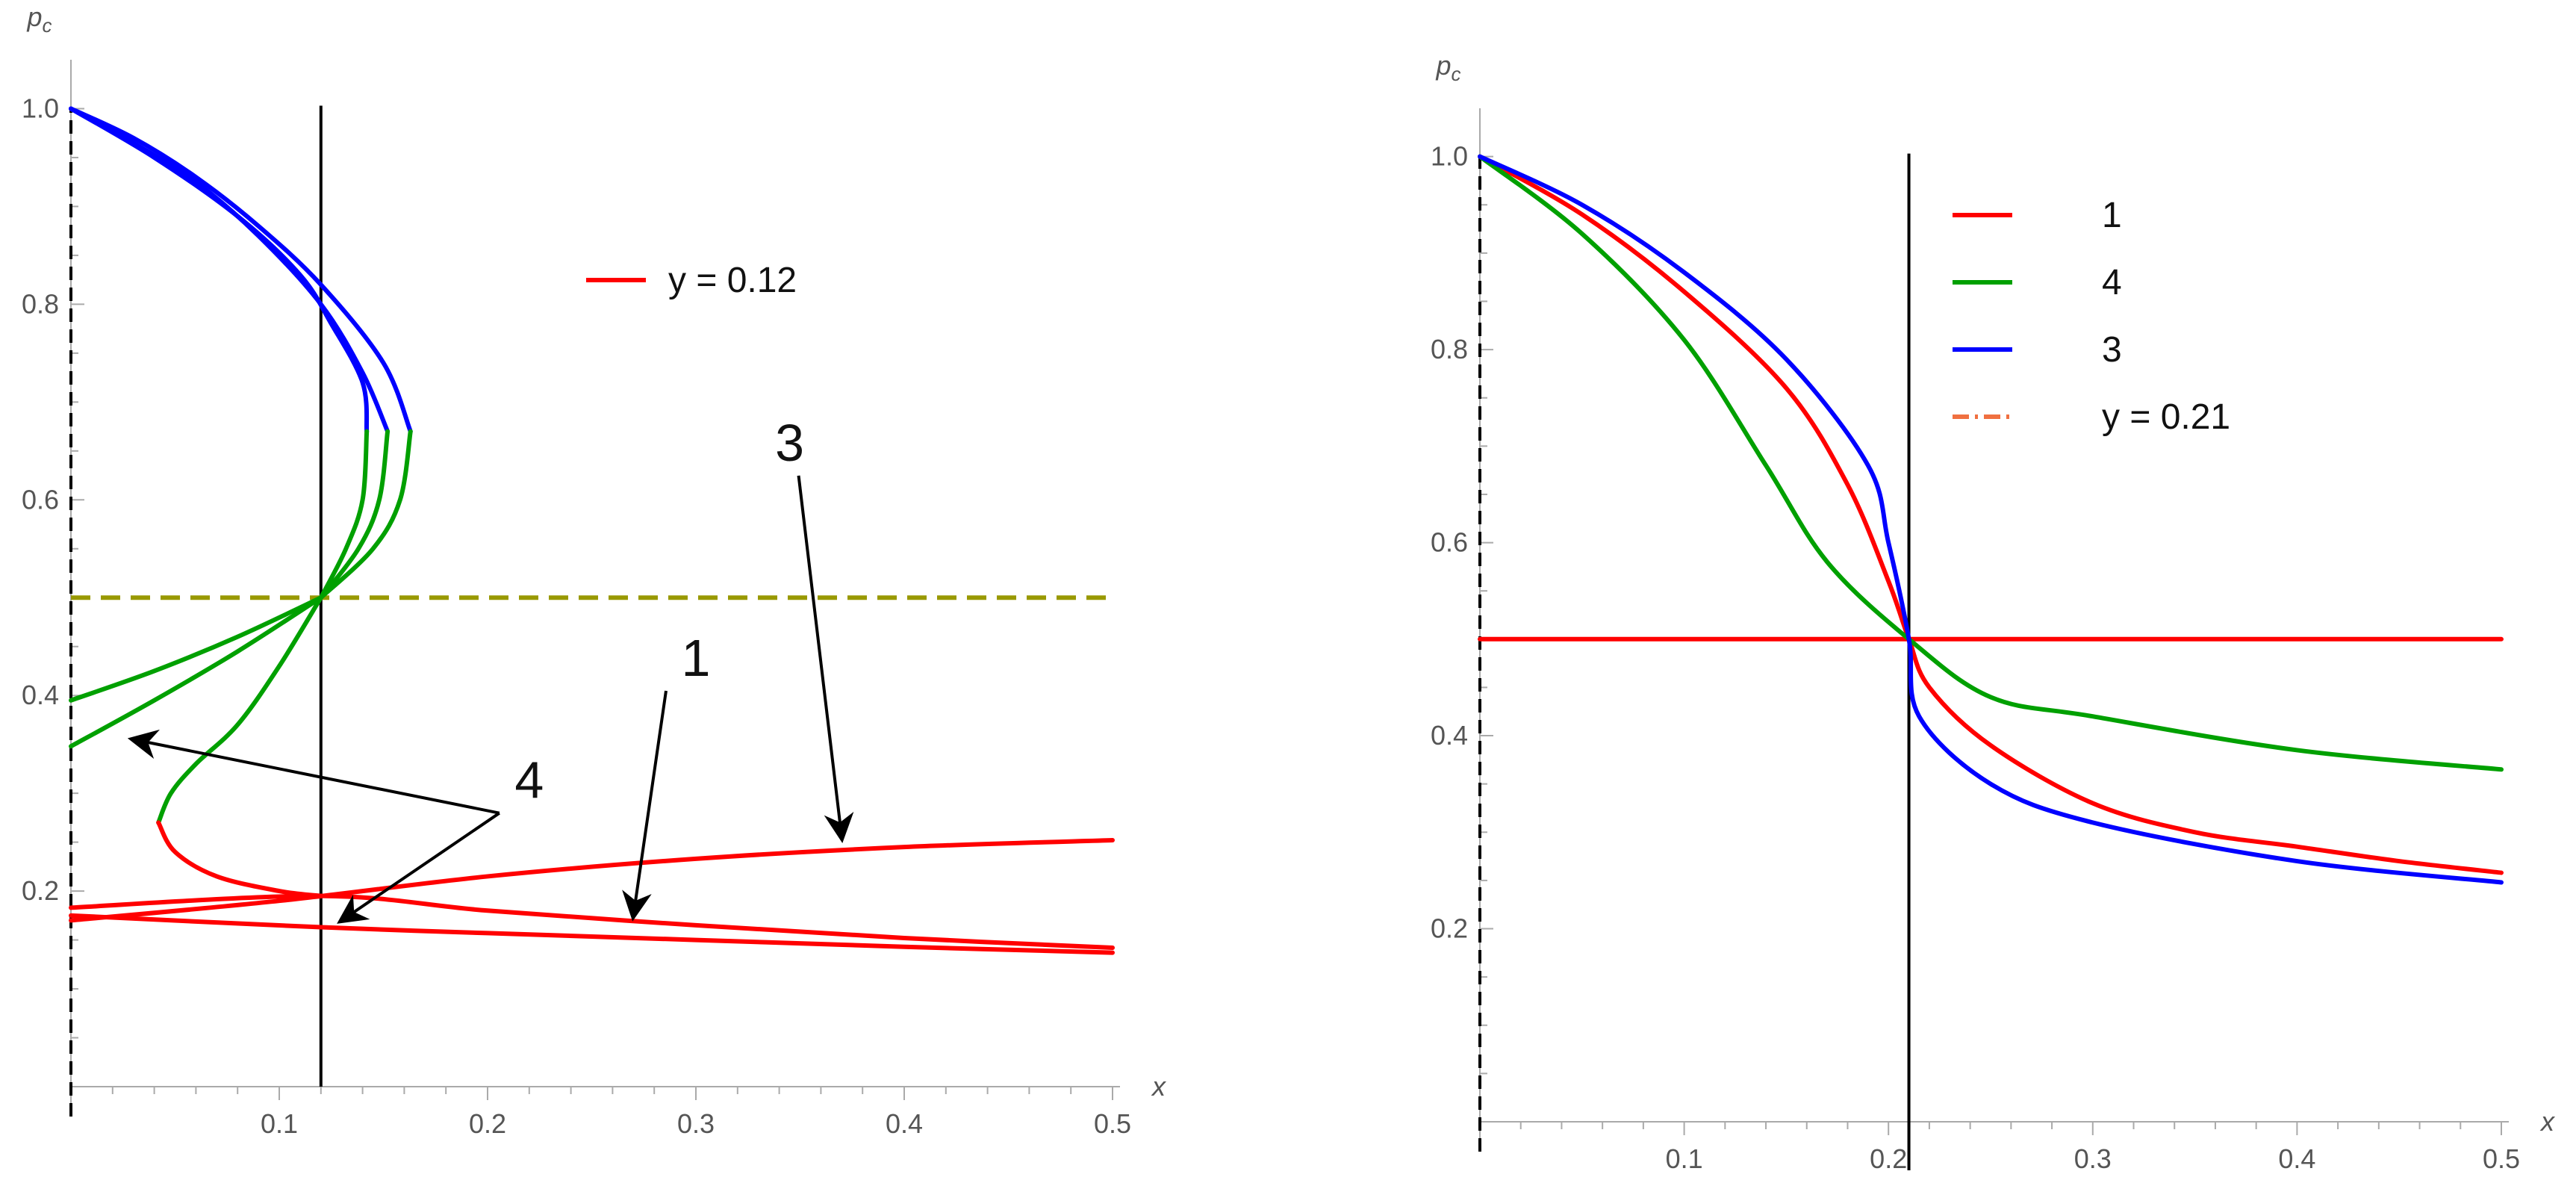  What do you see at coordinates (732, 280) in the screenshot?
I see `legend-label-0: y = 0.12` at bounding box center [732, 280].